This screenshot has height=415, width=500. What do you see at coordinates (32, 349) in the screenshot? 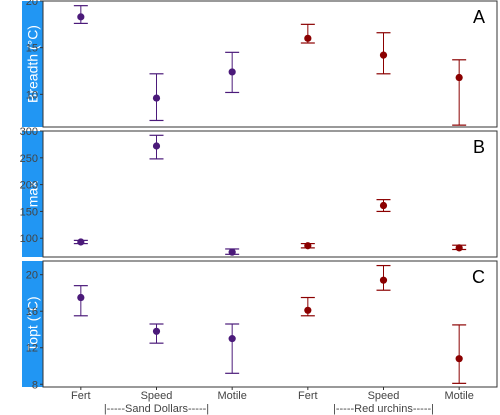
I see `y-tick-label: 12` at bounding box center [32, 349].